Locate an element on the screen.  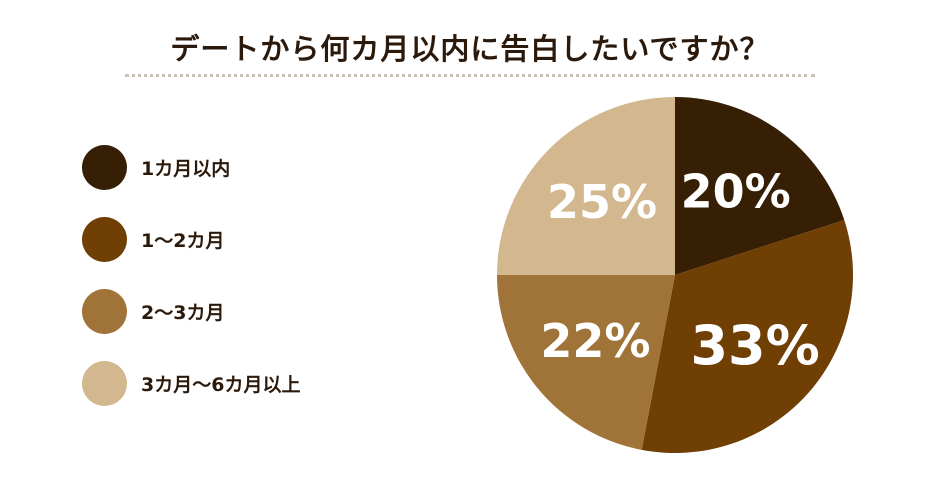
legend-label-1: 1〜2カ月 is located at coordinates (183, 240).